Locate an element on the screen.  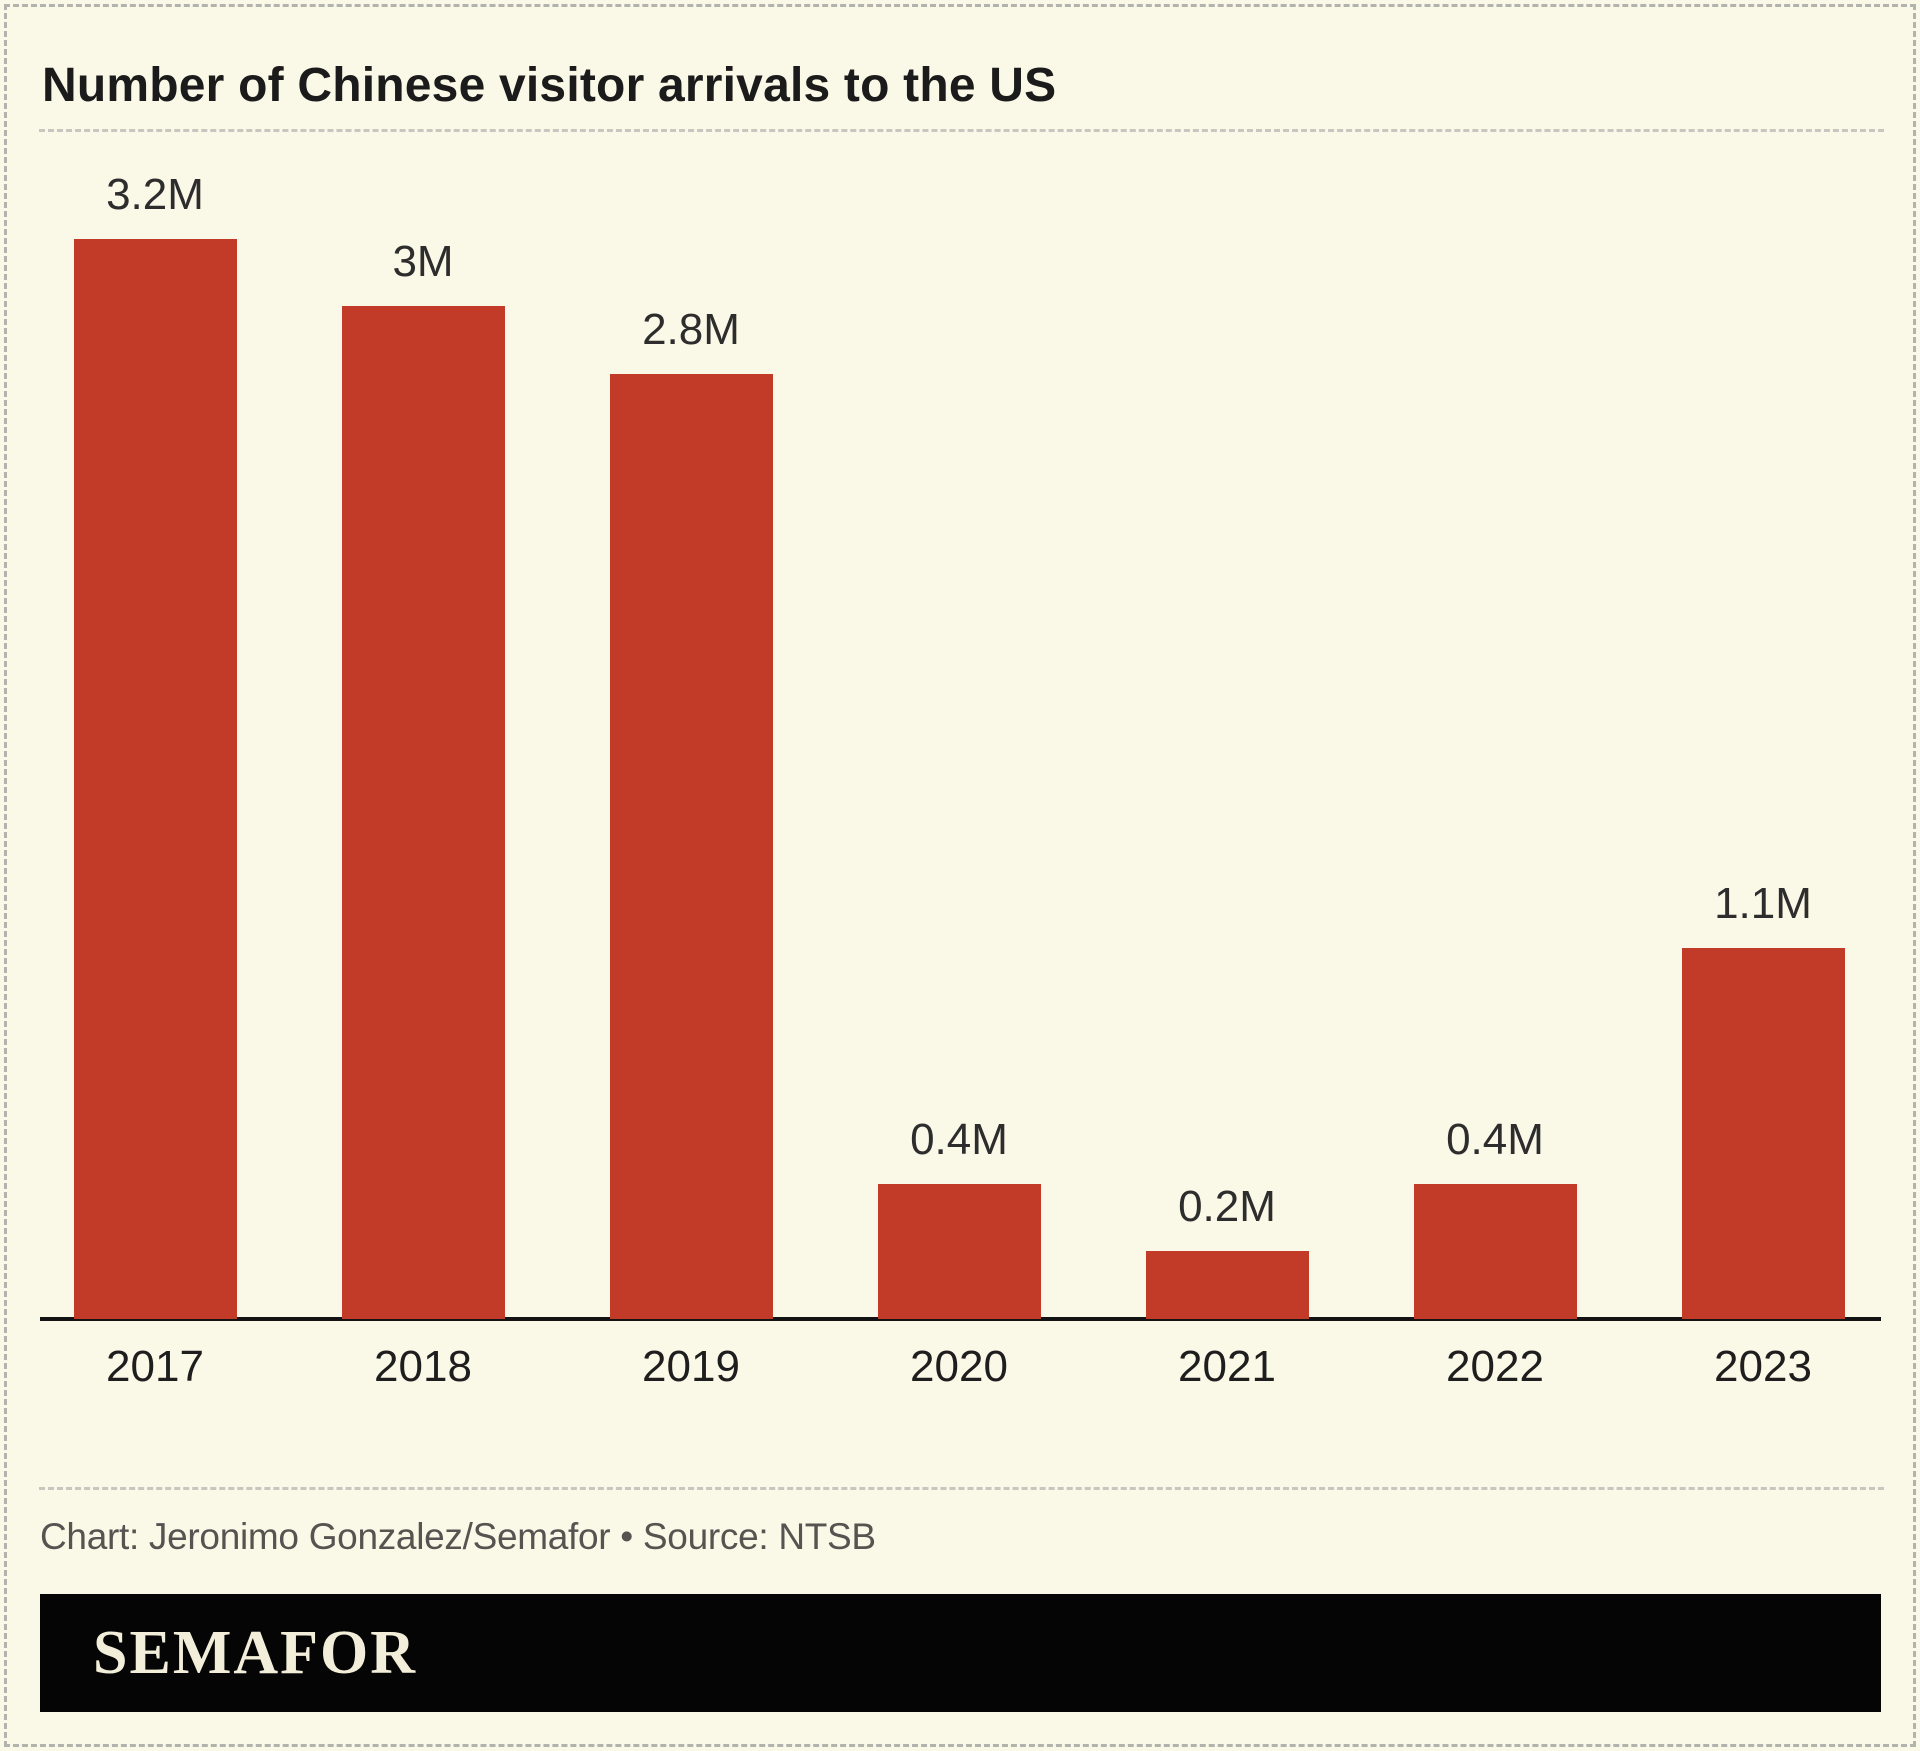
x-axis-label-2022: 2022 is located at coordinates (1495, 1366).